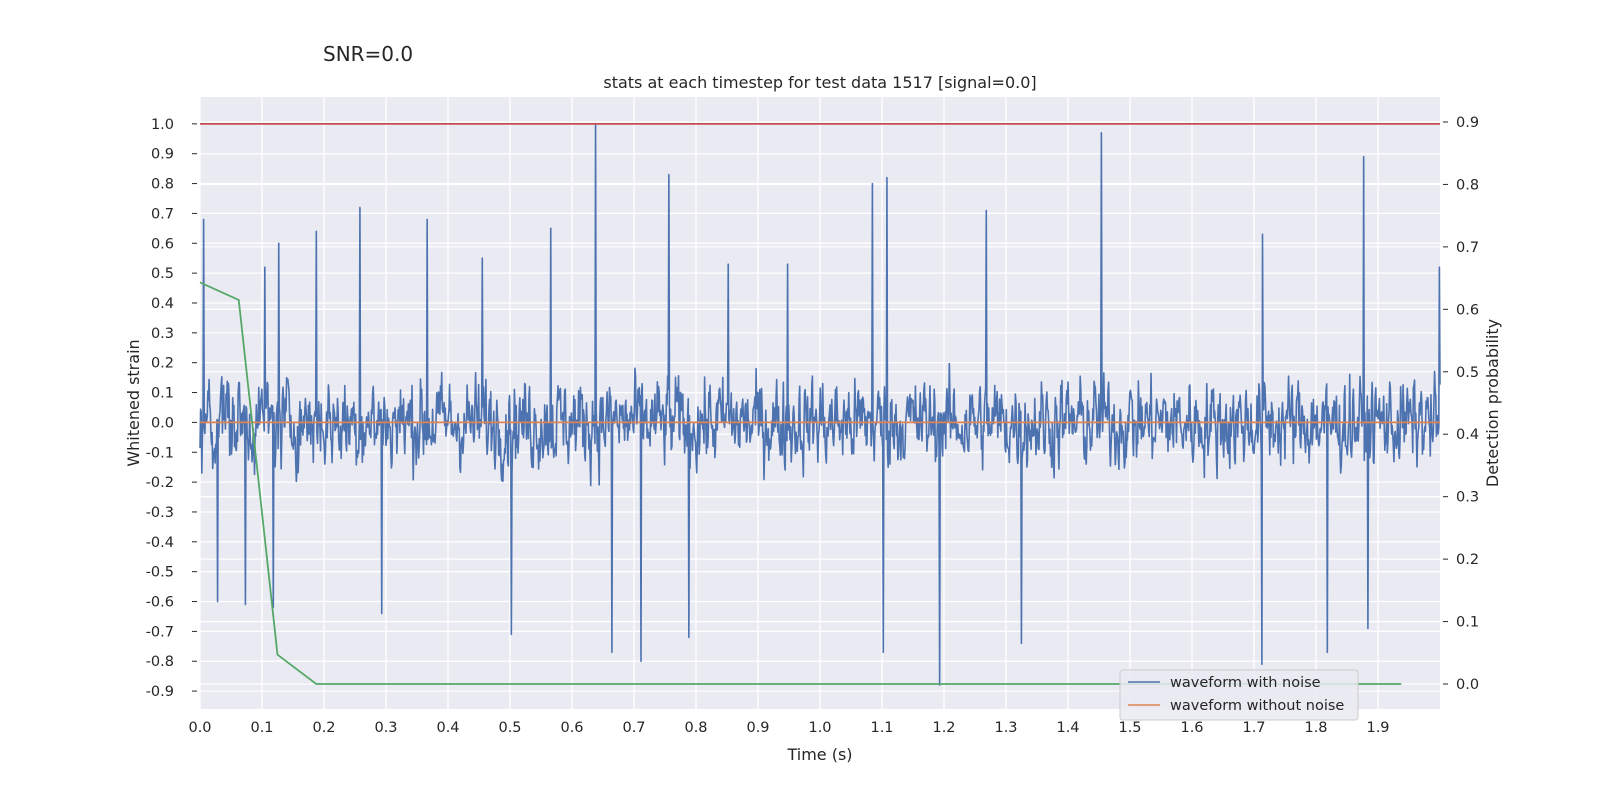 Image resolution: width=1600 pixels, height=800 pixels. I want to click on x-tick-label: 1.8, so click(1315, 728).